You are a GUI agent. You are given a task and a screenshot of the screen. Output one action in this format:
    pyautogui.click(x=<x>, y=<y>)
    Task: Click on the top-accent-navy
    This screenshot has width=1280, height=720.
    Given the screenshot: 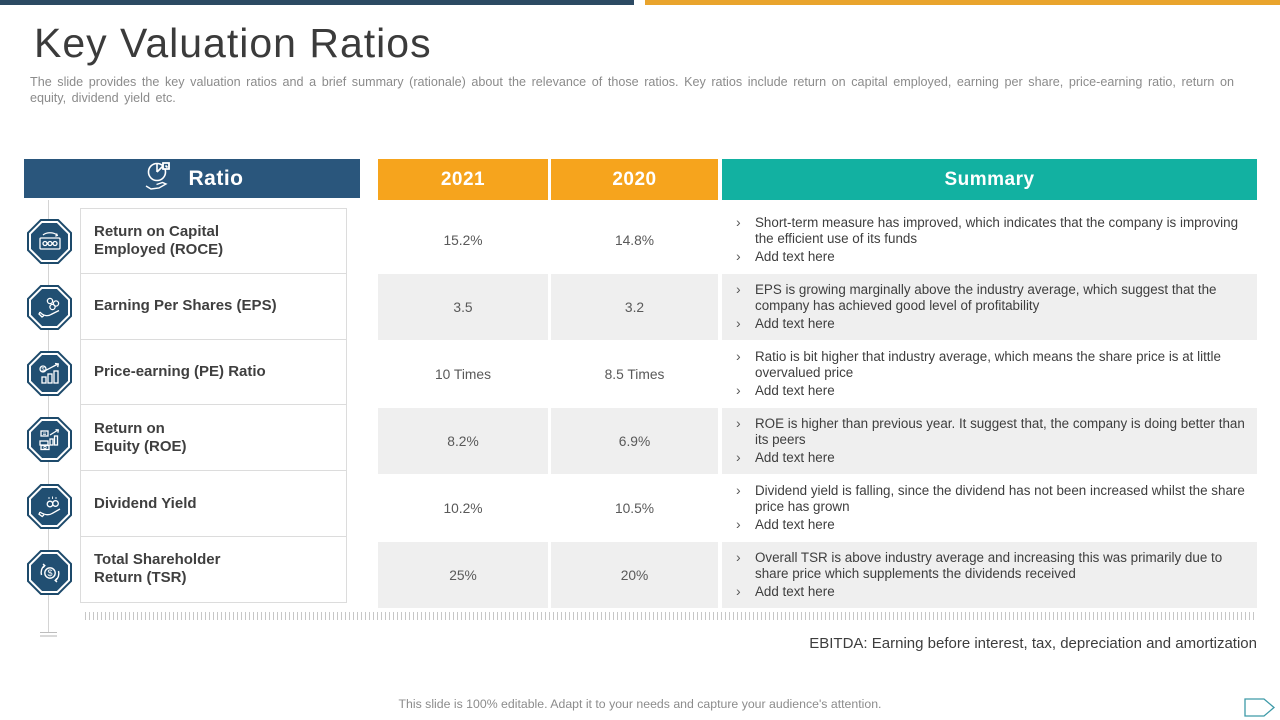 What is the action you would take?
    pyautogui.click(x=317, y=2)
    